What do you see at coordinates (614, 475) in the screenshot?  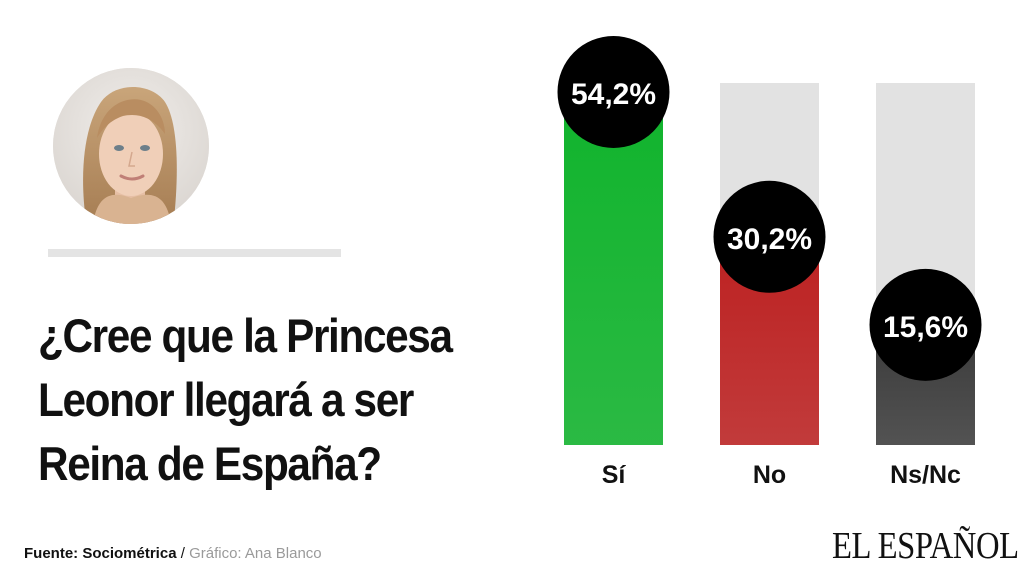 I see `category-label-s: Sí` at bounding box center [614, 475].